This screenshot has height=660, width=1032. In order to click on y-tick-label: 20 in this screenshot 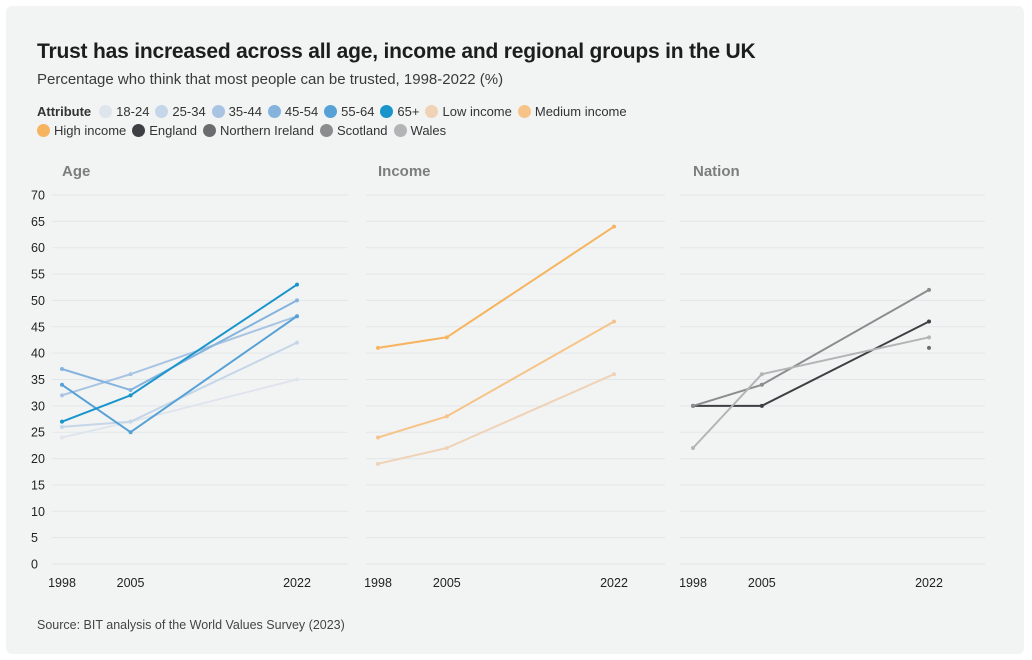, I will do `click(38, 459)`.